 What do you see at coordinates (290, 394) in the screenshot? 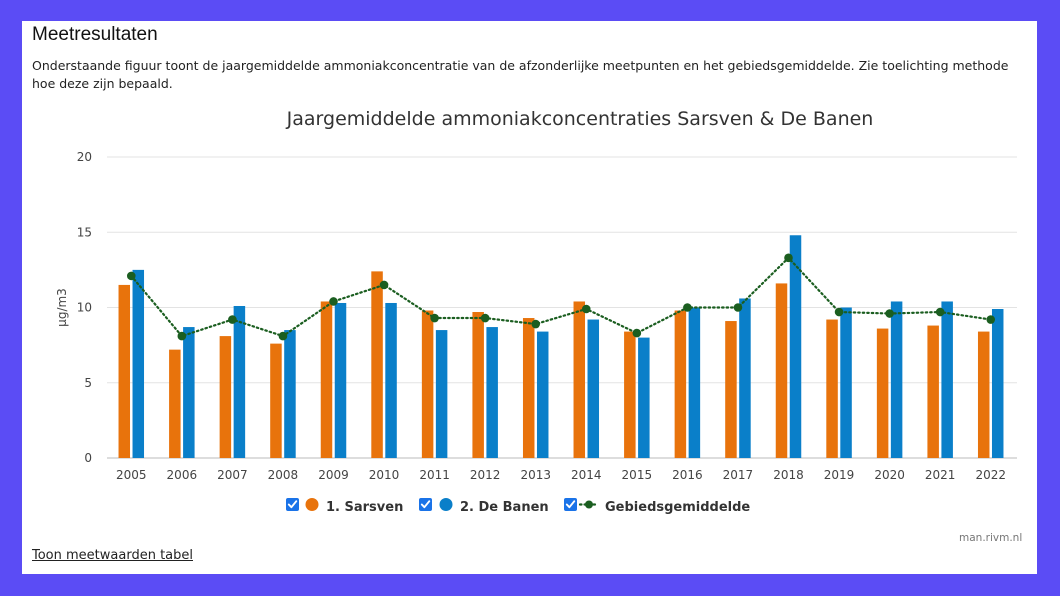
I see `bar-de-banen-2008` at bounding box center [290, 394].